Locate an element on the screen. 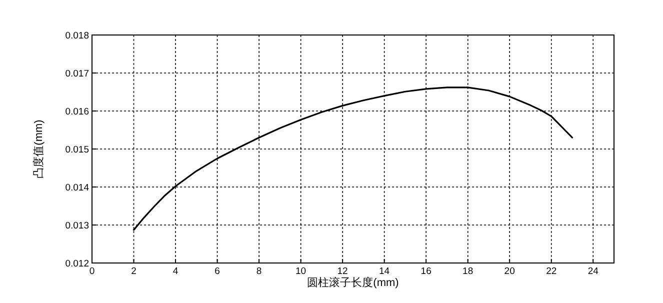  xtick: 8 is located at coordinates (259, 271).